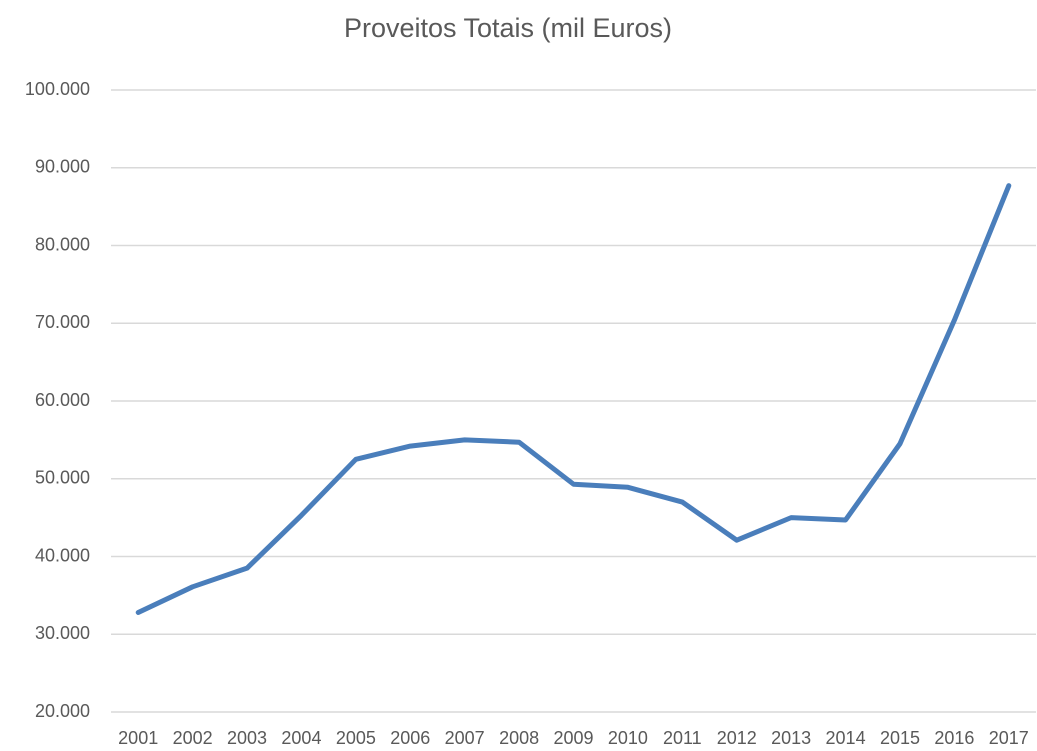 This screenshot has height=751, width=1037. What do you see at coordinates (62, 400) in the screenshot?
I see `y-tick-label: 60.000` at bounding box center [62, 400].